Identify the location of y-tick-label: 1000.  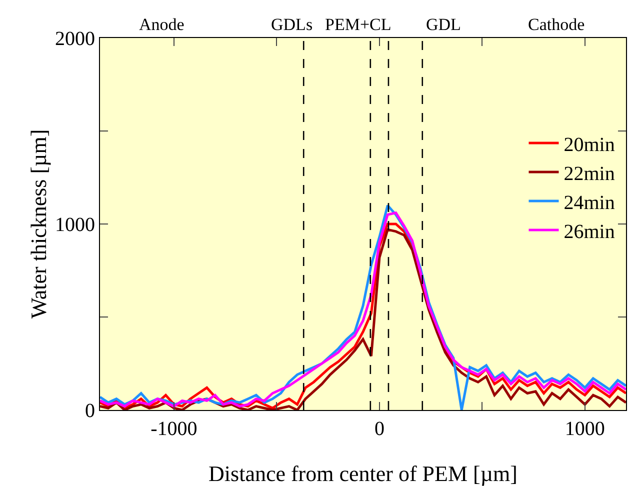
(75, 225).